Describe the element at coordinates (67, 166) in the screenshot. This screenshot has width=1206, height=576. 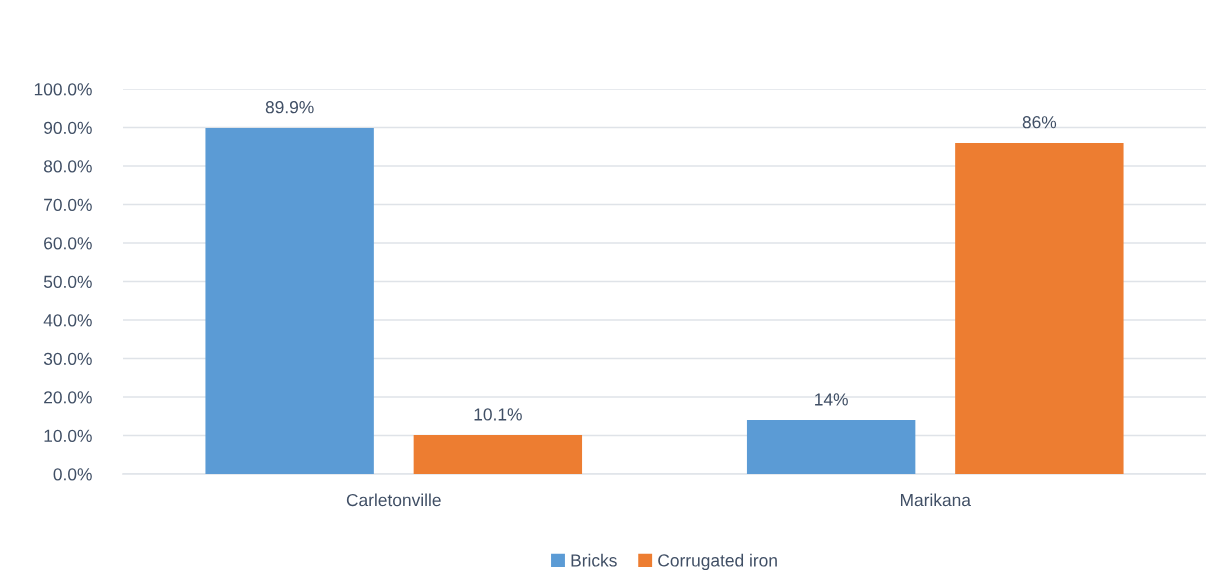
I see `y-tick-label: 80.0%` at that location.